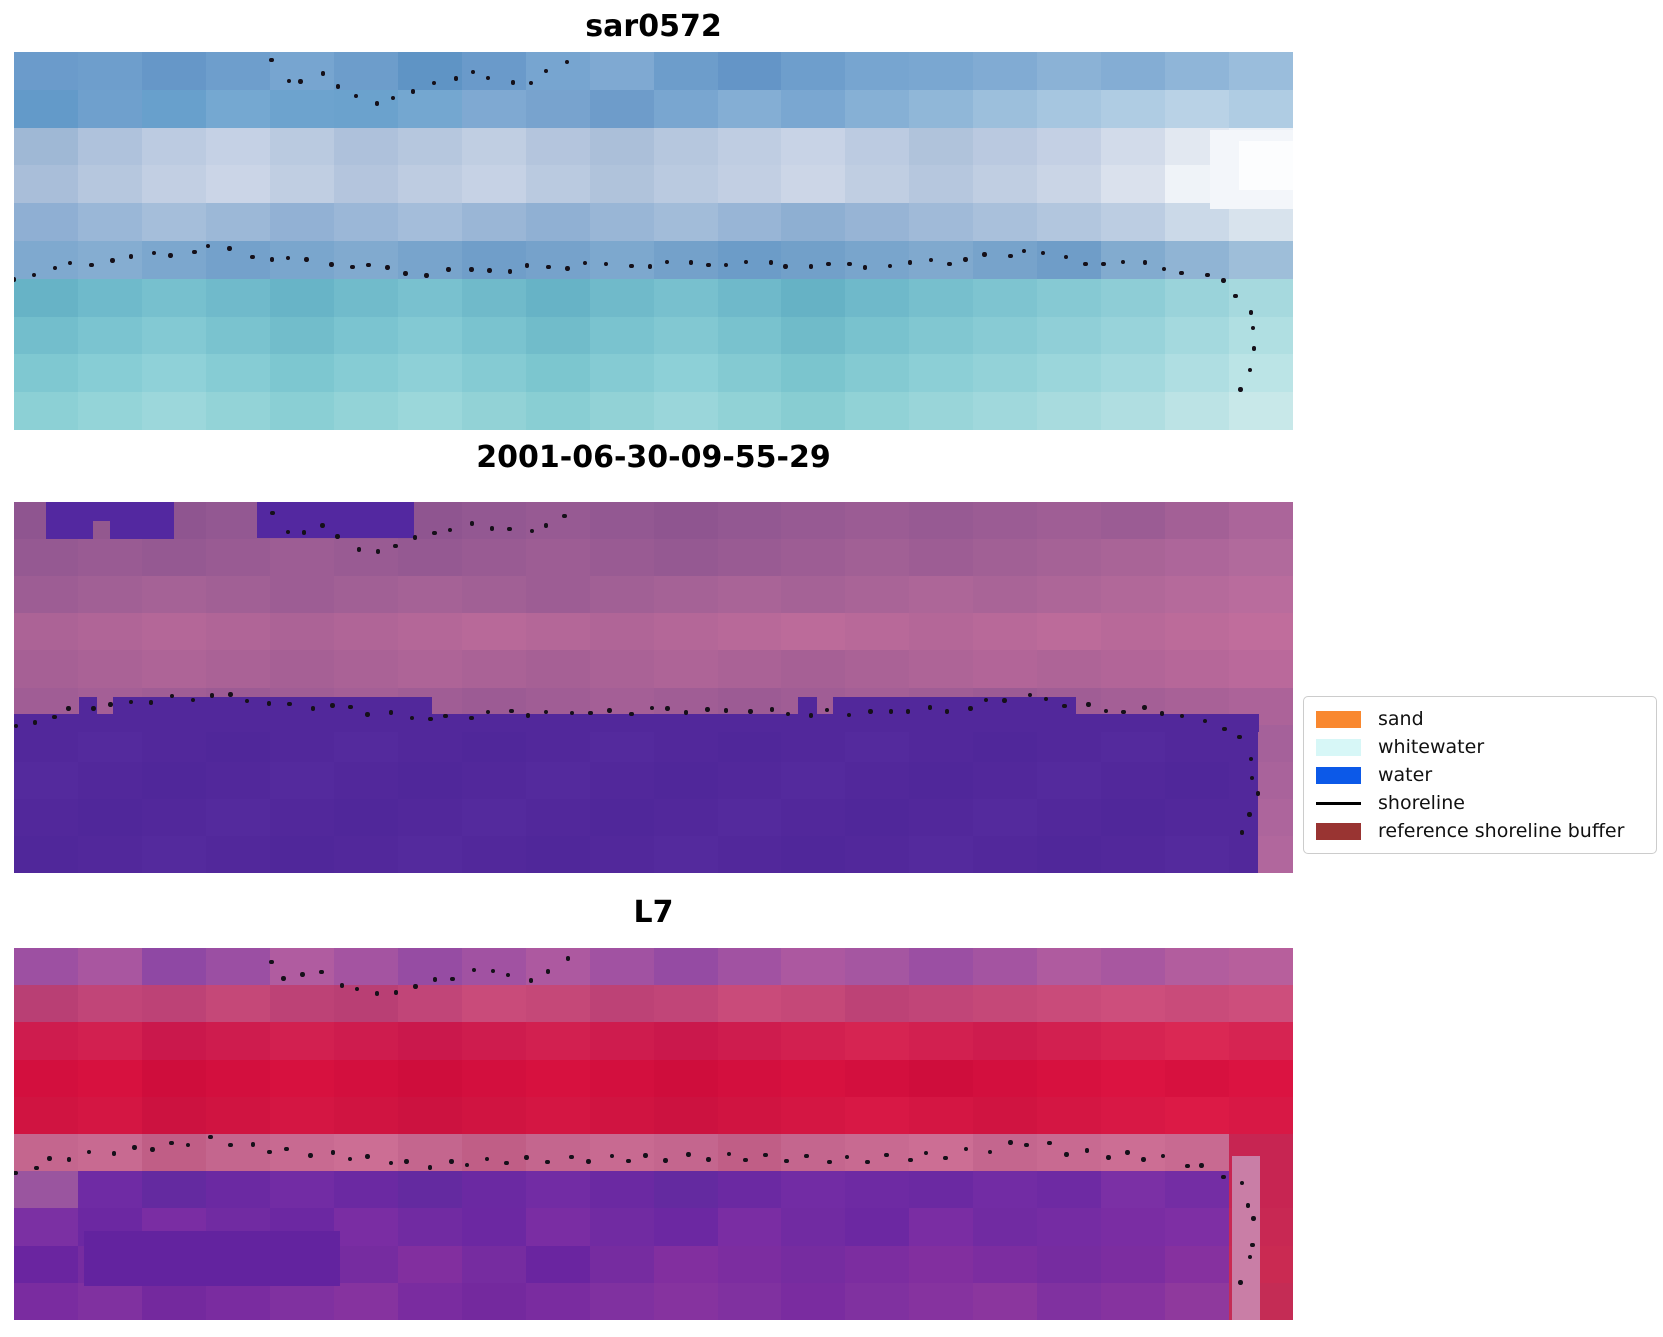 The image size is (1663, 1337). I want to click on whitewater-swatch, so click(1338, 747).